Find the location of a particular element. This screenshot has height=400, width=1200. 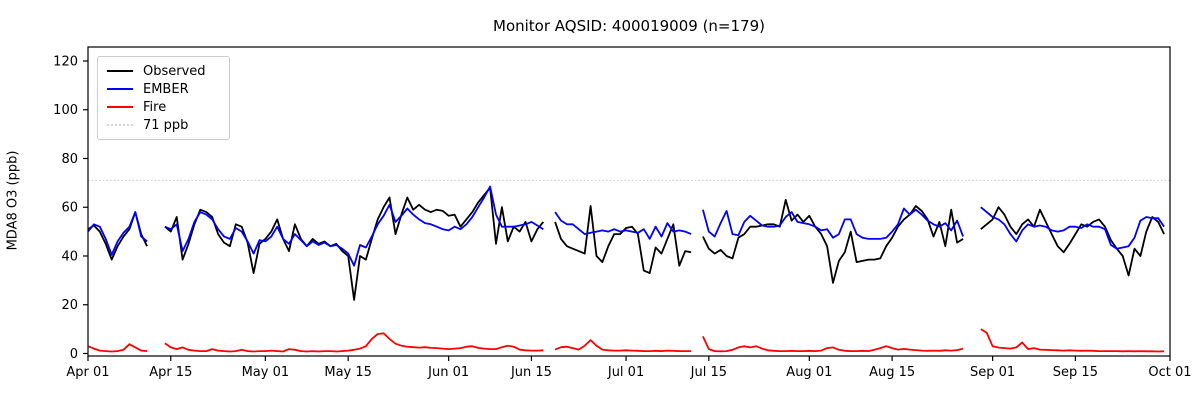

legend: Observed EMBER Fire 71 ppb is located at coordinates (163, 98).